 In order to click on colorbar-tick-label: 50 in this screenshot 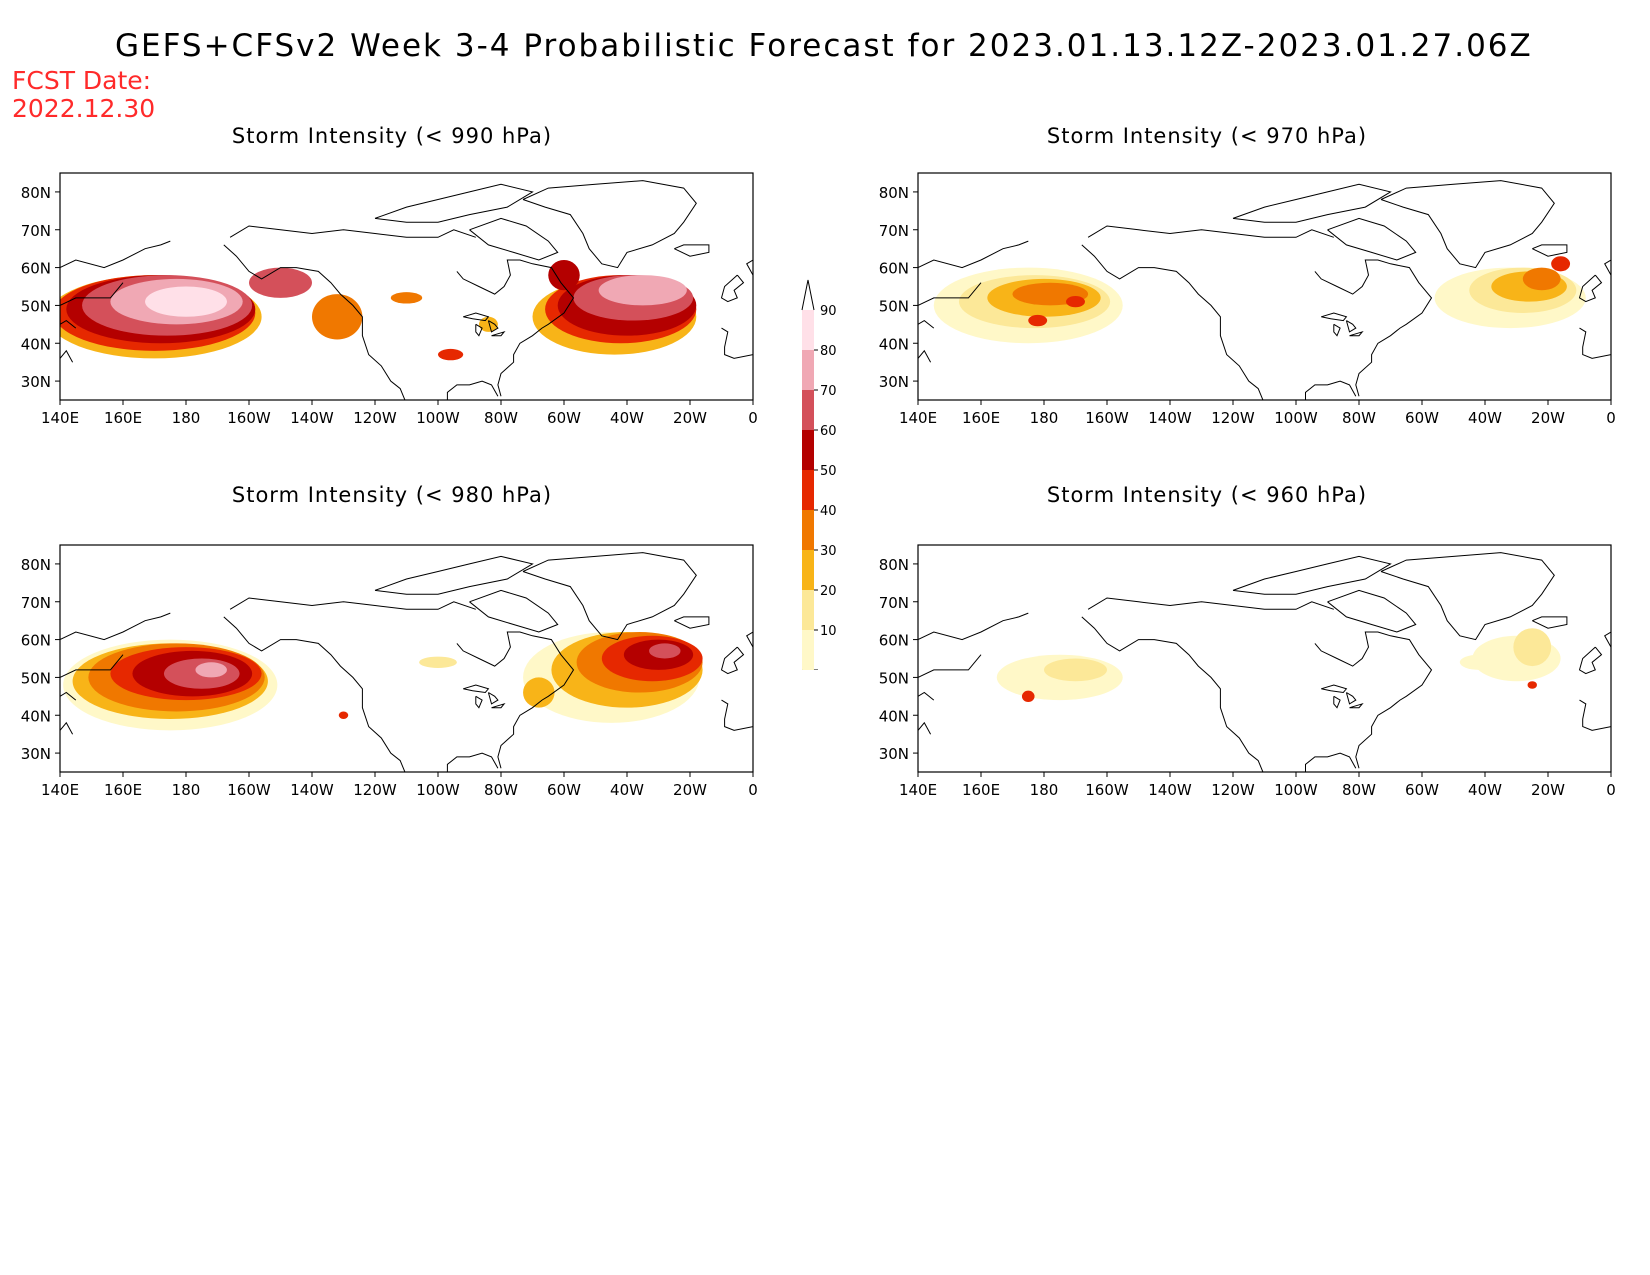, I will do `click(828, 471)`.